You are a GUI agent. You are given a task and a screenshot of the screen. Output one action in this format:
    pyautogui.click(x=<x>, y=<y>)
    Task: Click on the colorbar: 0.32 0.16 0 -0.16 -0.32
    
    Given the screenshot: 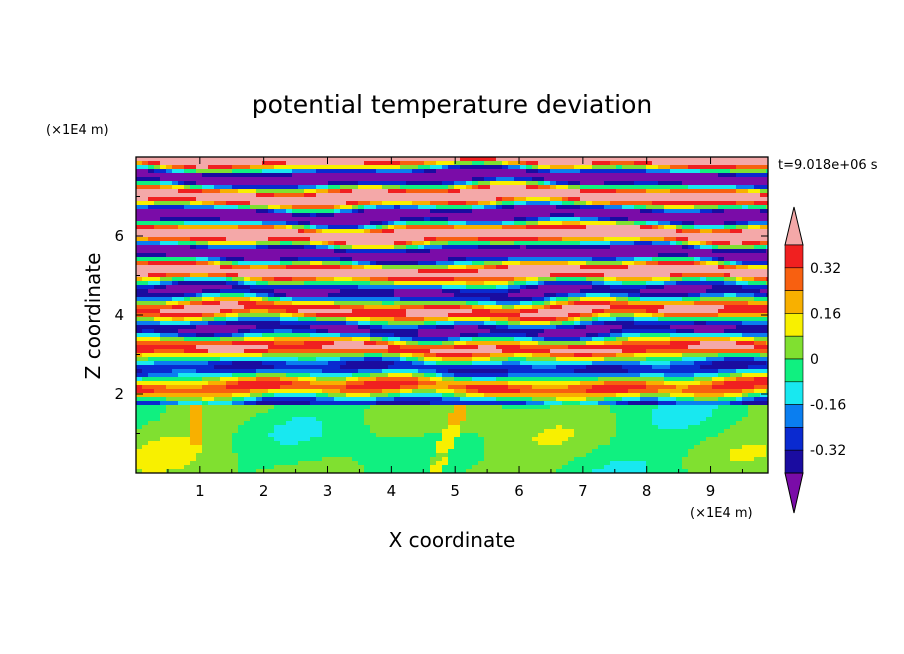 What is the action you would take?
    pyautogui.click(x=815, y=360)
    